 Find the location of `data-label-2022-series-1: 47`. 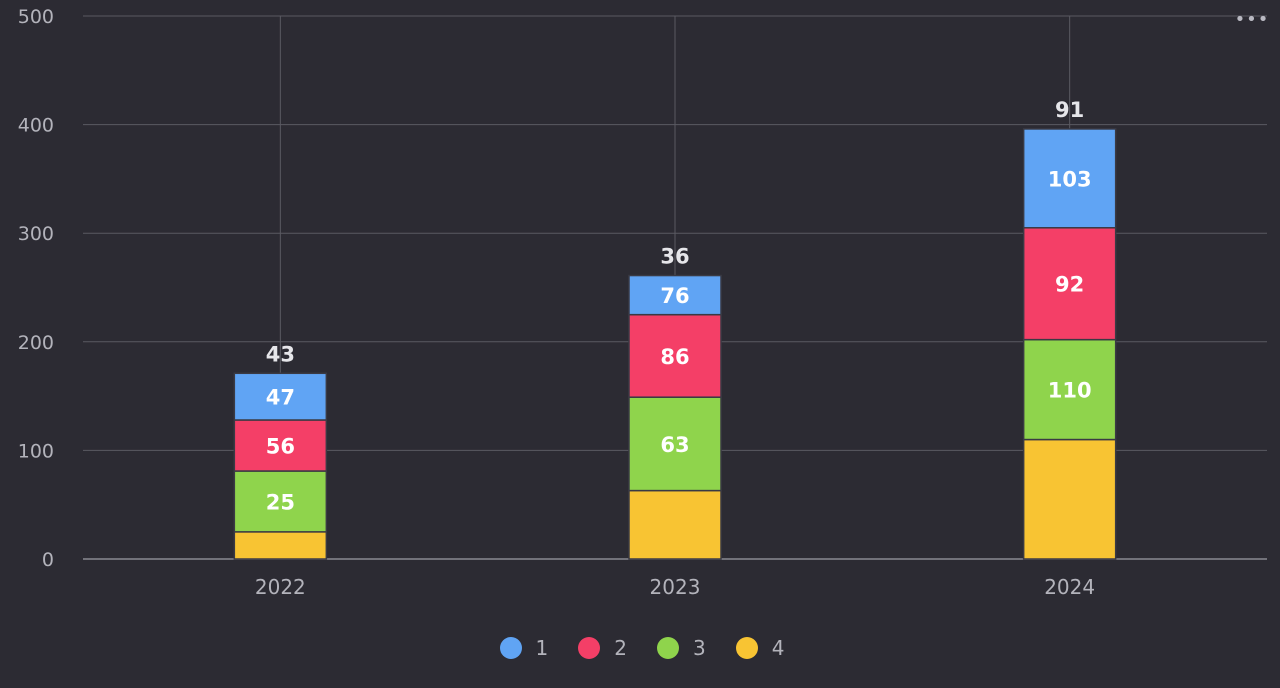

data-label-2022-series-1: 47 is located at coordinates (280, 398).